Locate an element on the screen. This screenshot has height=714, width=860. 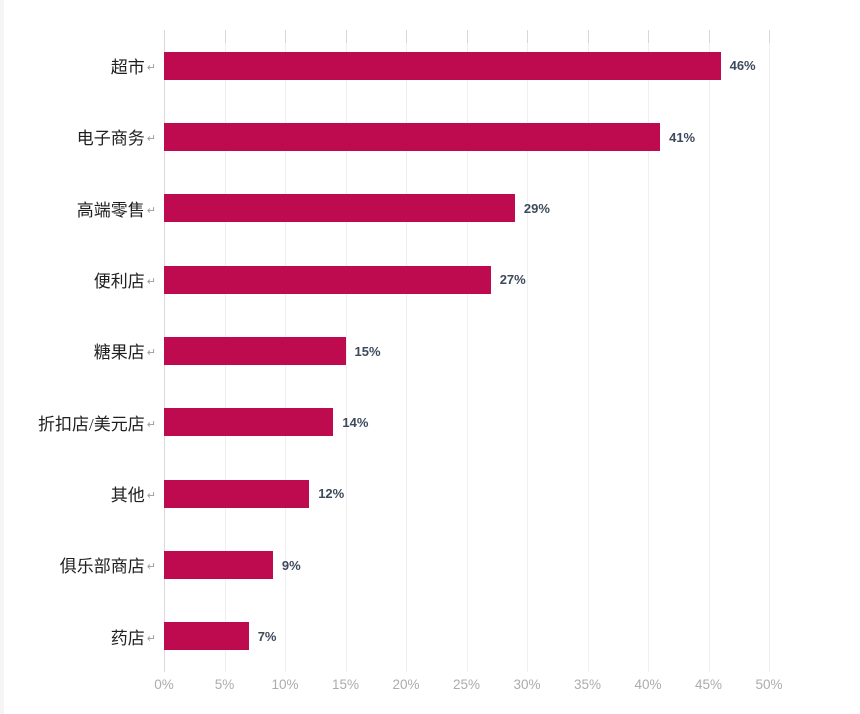
data-label: 46% is located at coordinates (742, 66).